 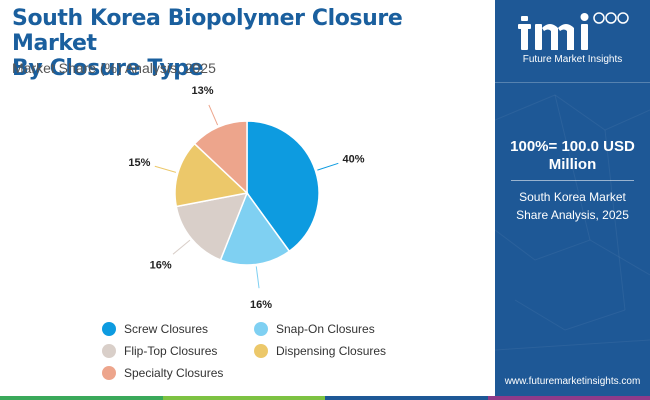 I want to click on desc-line-1: South Korea Market, so click(x=572, y=197).